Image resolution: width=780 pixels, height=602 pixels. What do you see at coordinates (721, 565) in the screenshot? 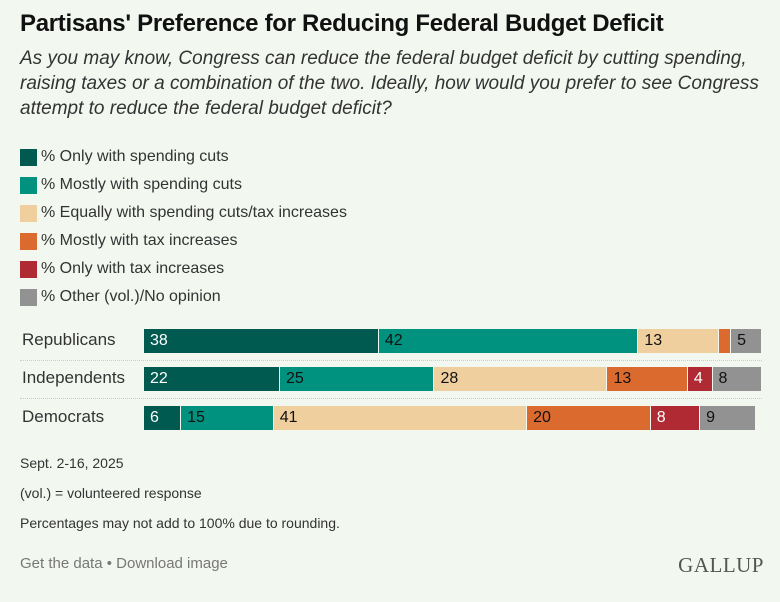
I see `gallup-logo: GALLUP` at bounding box center [721, 565].